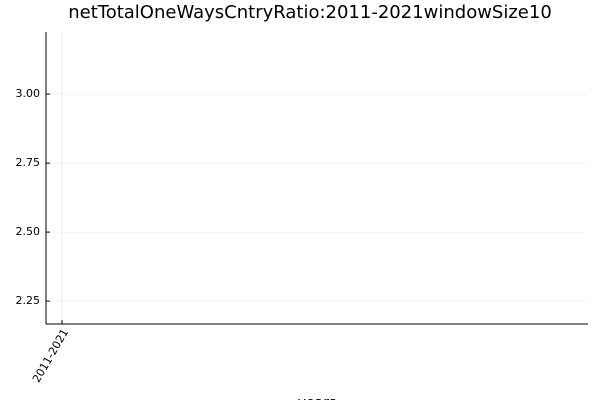 The image size is (600, 400). I want to click on x-axis-label: years, so click(317, 397).